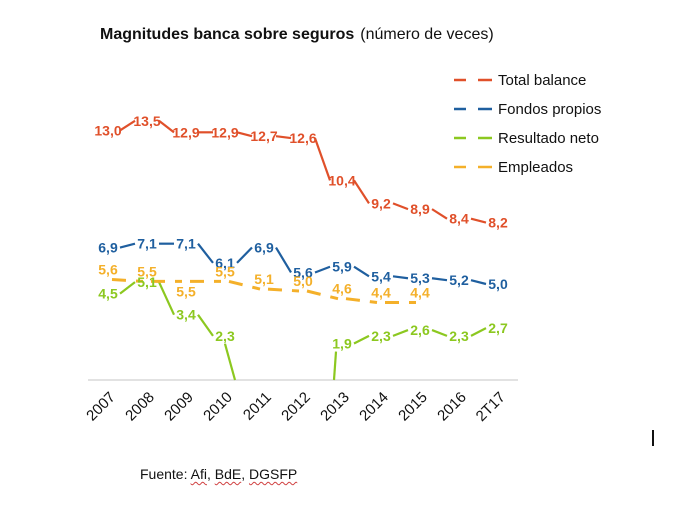  I want to click on legend-item: Empleados, so click(513, 167).